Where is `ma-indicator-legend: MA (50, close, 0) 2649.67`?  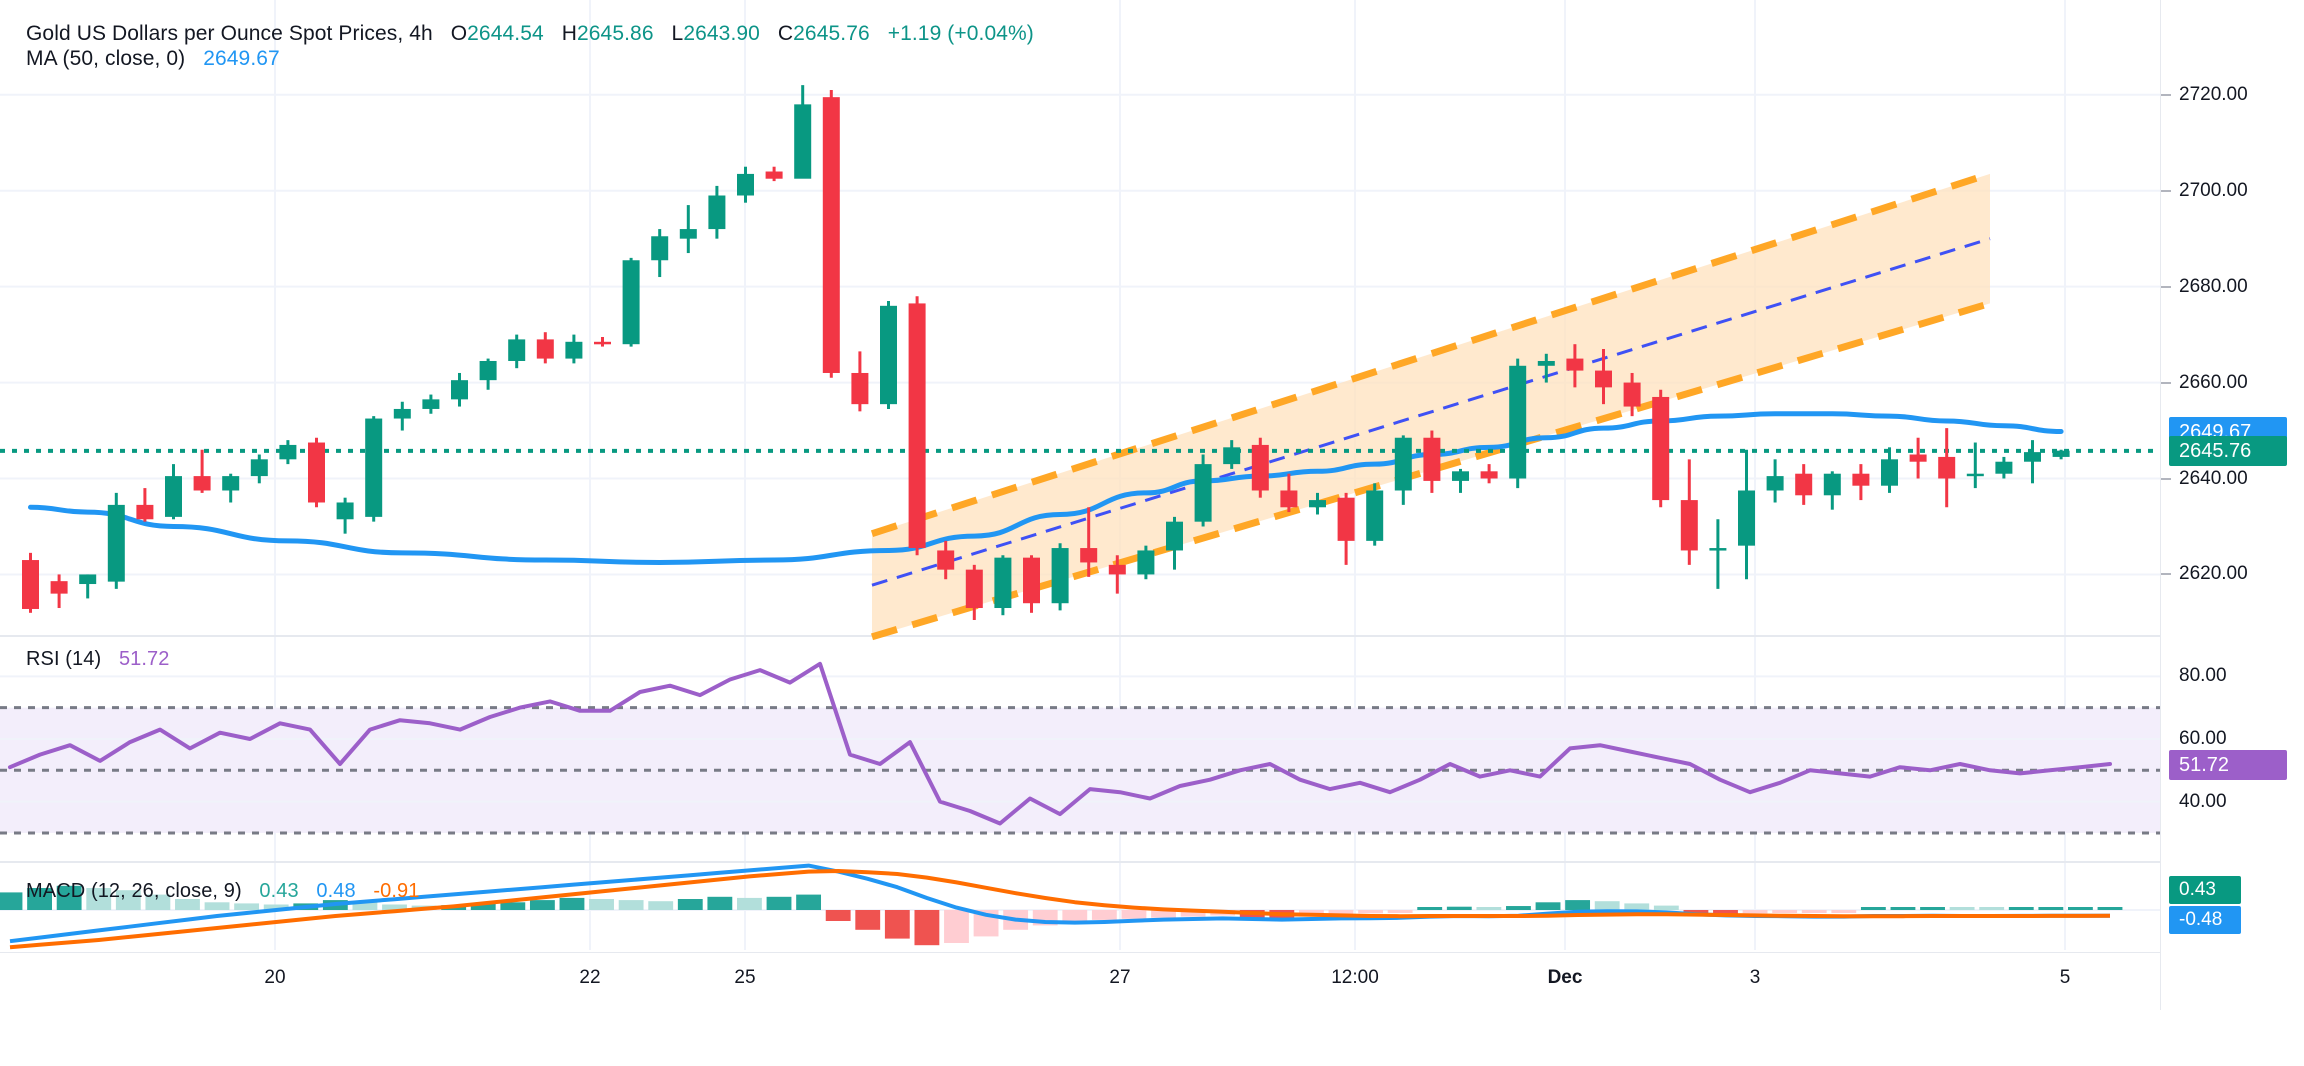 ma-indicator-legend: MA (50, close, 0) 2649.67 is located at coordinates (153, 59).